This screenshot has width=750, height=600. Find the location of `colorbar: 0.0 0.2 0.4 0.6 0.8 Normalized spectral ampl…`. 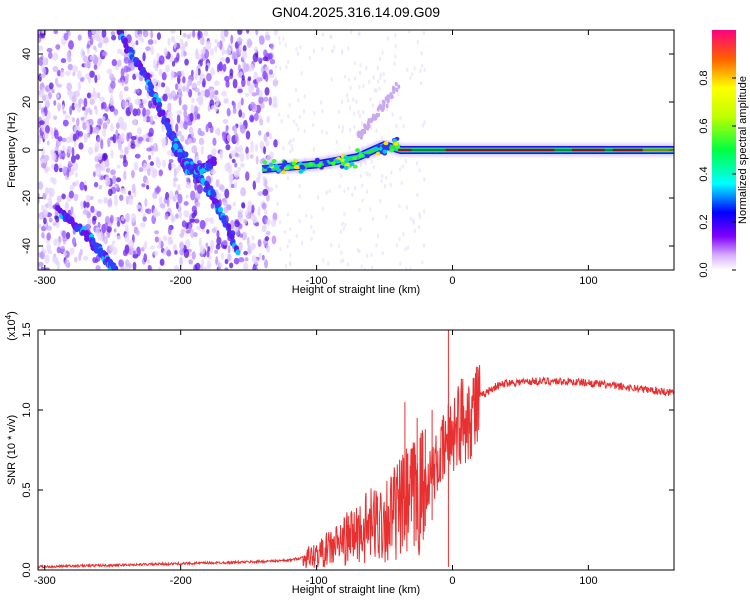

colorbar: 0.0 0.2 0.4 0.6 0.8 Normalized spectral ampl… is located at coordinates (723, 154).